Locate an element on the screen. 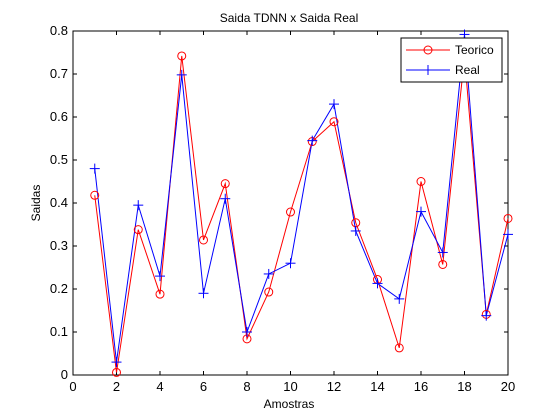  legend-marker-teorico is located at coordinates (428, 50).